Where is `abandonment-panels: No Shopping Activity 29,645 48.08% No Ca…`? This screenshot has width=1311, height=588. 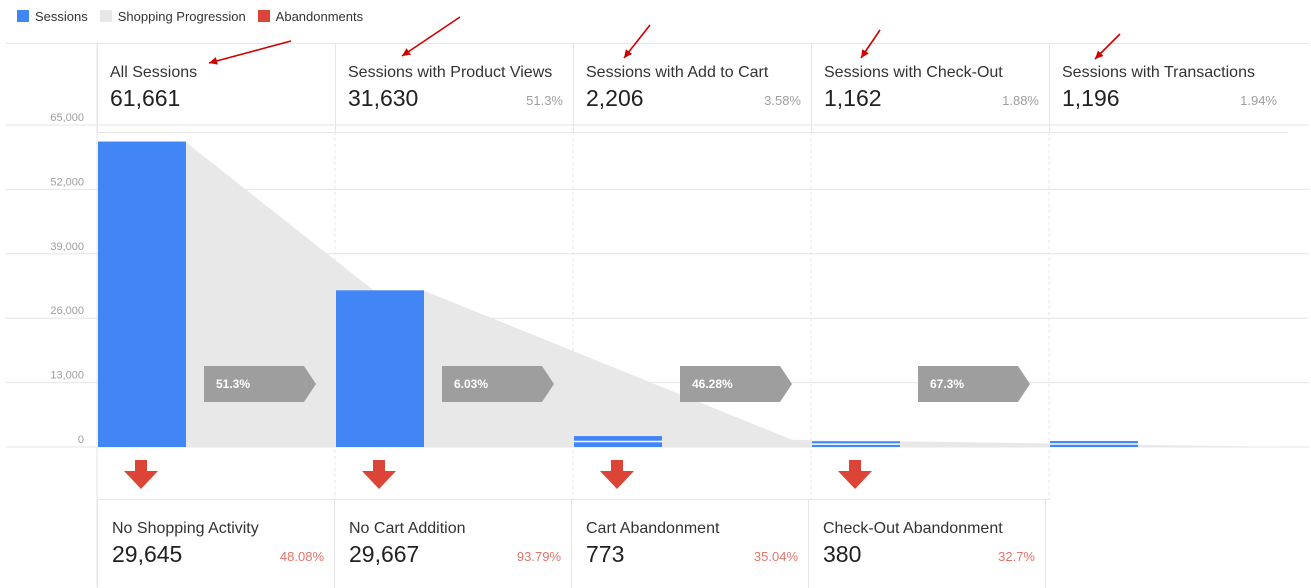
abandonment-panels: No Shopping Activity 29,645 48.08% No Ca… is located at coordinates (573, 543).